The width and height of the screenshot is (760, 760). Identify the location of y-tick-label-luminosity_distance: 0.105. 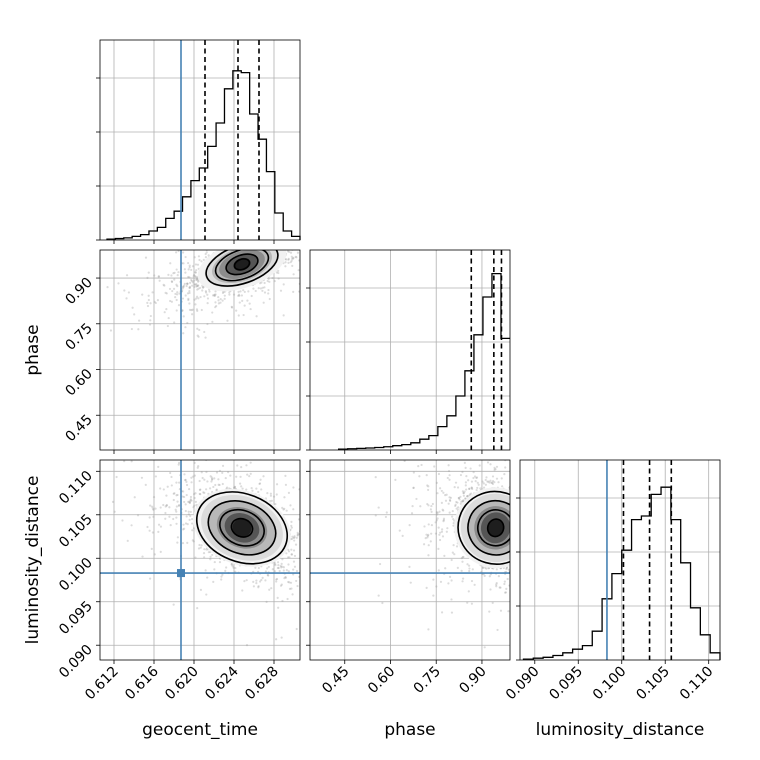
(76, 531).